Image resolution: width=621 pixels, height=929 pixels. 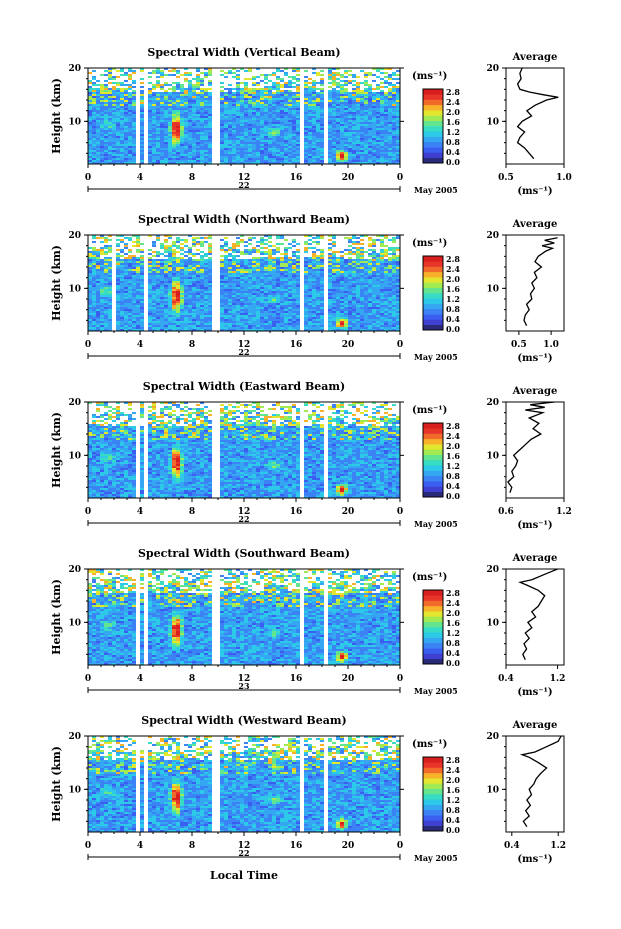 What do you see at coordinates (244, 553) in the screenshot?
I see `panel-title: Spectral Width (Southward Beam)` at bounding box center [244, 553].